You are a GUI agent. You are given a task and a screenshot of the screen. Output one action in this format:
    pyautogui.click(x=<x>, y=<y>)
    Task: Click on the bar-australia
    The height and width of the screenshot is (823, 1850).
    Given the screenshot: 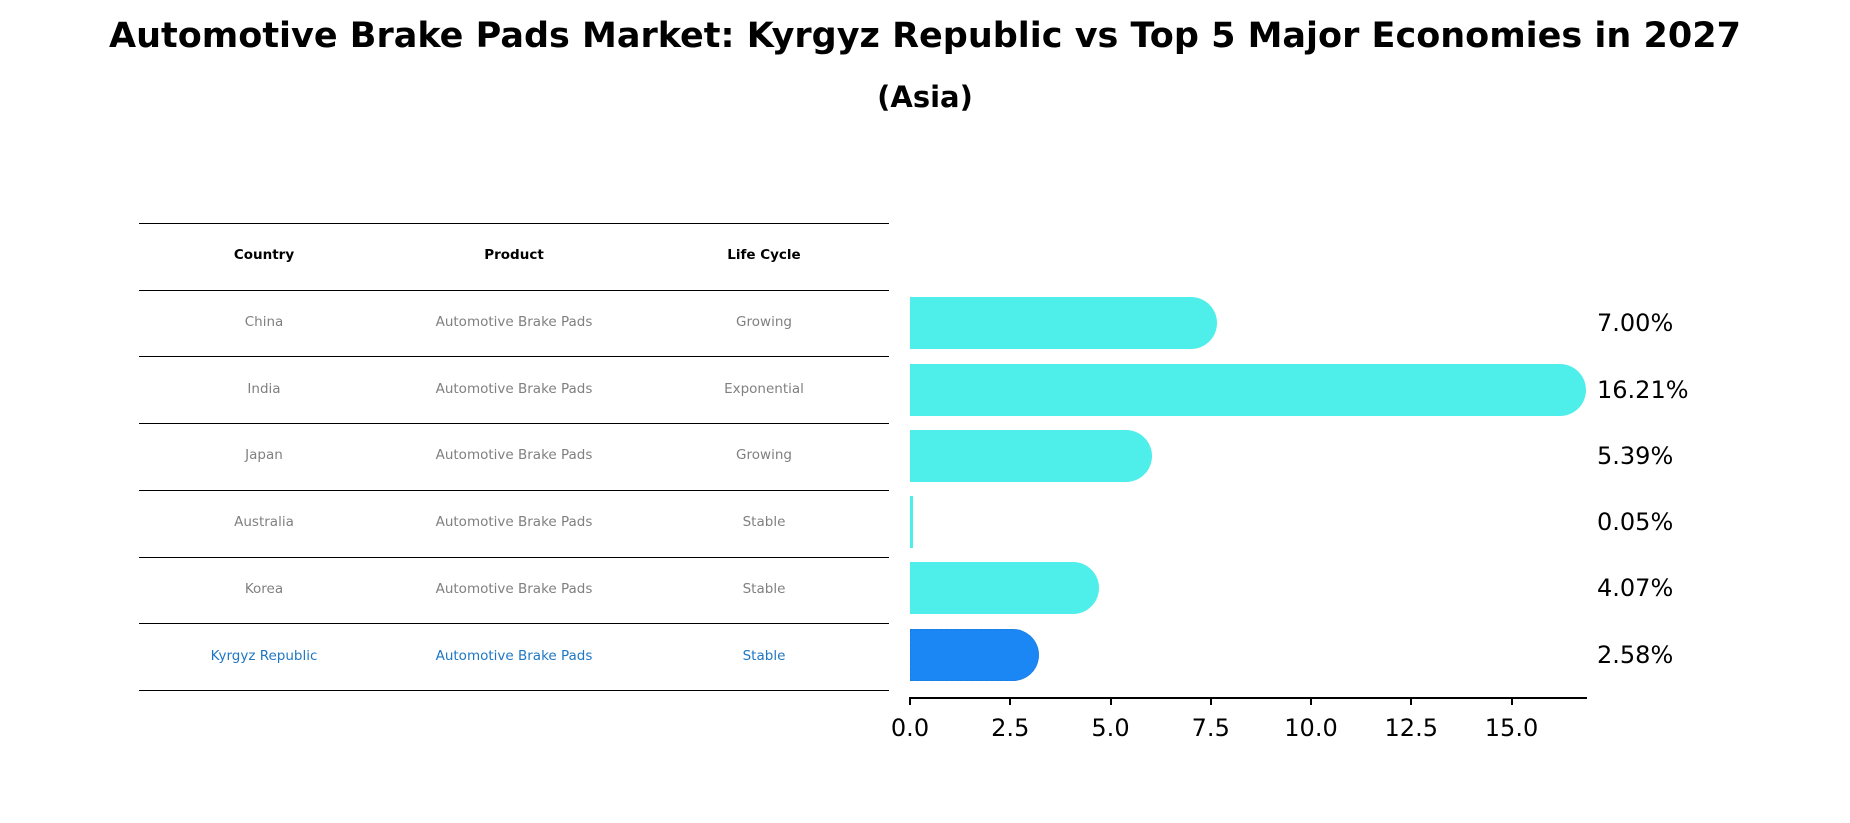 What is the action you would take?
    pyautogui.click(x=911, y=522)
    